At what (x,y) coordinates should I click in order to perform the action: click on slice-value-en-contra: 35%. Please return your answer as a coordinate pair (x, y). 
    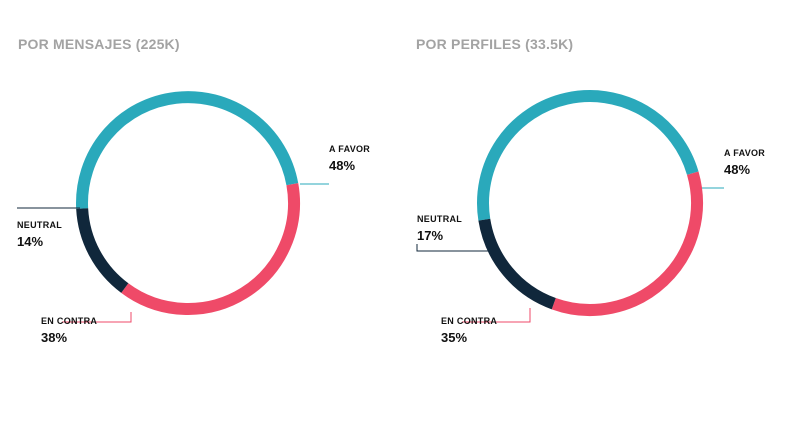
    Looking at the image, I should click on (454, 337).